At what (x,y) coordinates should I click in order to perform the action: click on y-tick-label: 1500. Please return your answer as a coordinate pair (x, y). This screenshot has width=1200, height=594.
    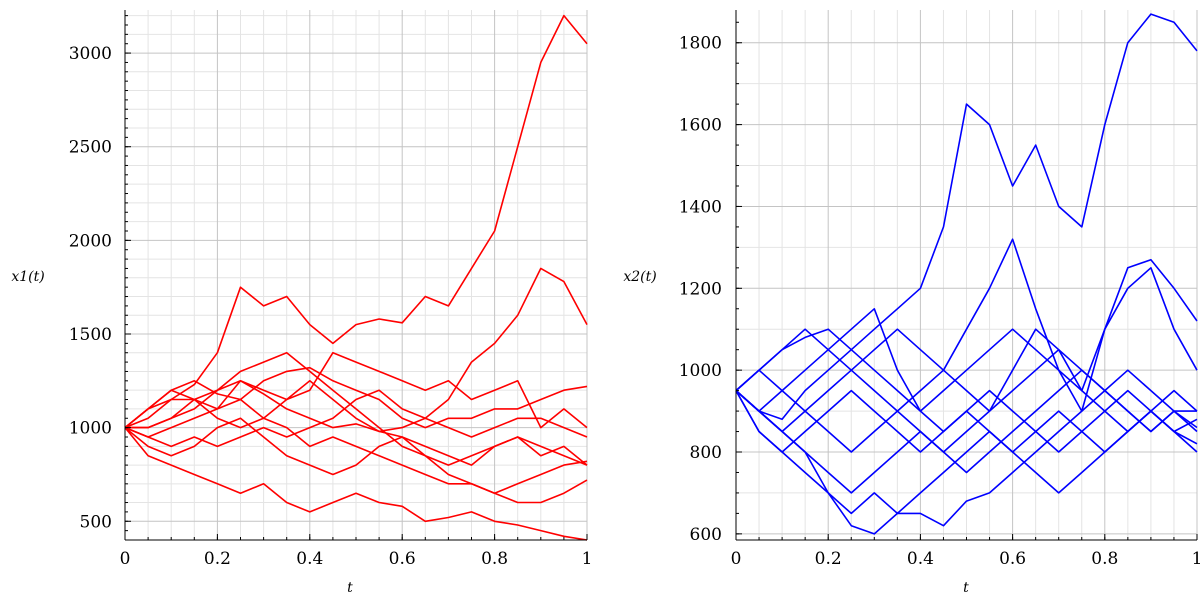
    Looking at the image, I should click on (90, 335).